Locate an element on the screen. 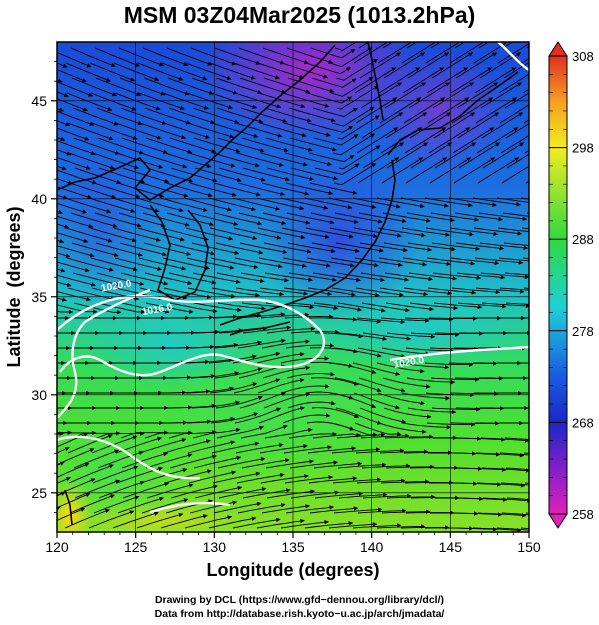 The width and height of the screenshot is (599, 625). colorbar-label: 278 is located at coordinates (583, 331).